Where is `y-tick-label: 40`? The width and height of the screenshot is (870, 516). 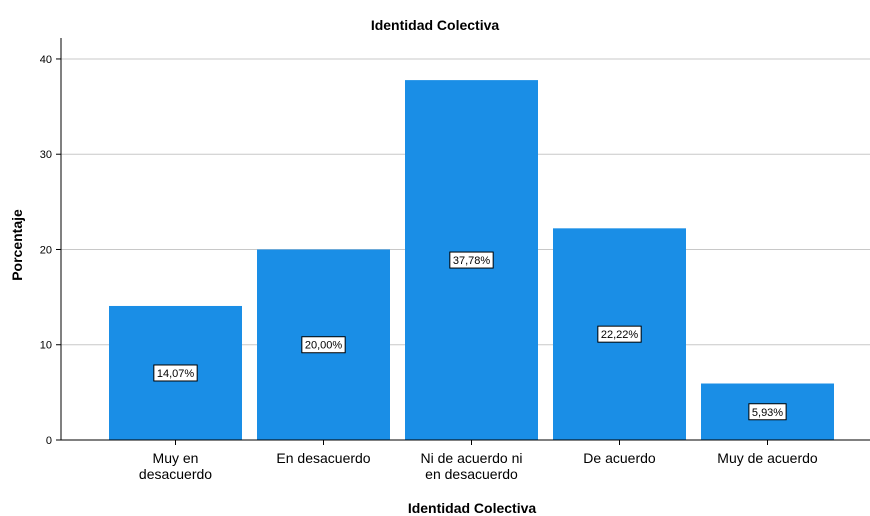
y-tick-label: 40 is located at coordinates (46, 60).